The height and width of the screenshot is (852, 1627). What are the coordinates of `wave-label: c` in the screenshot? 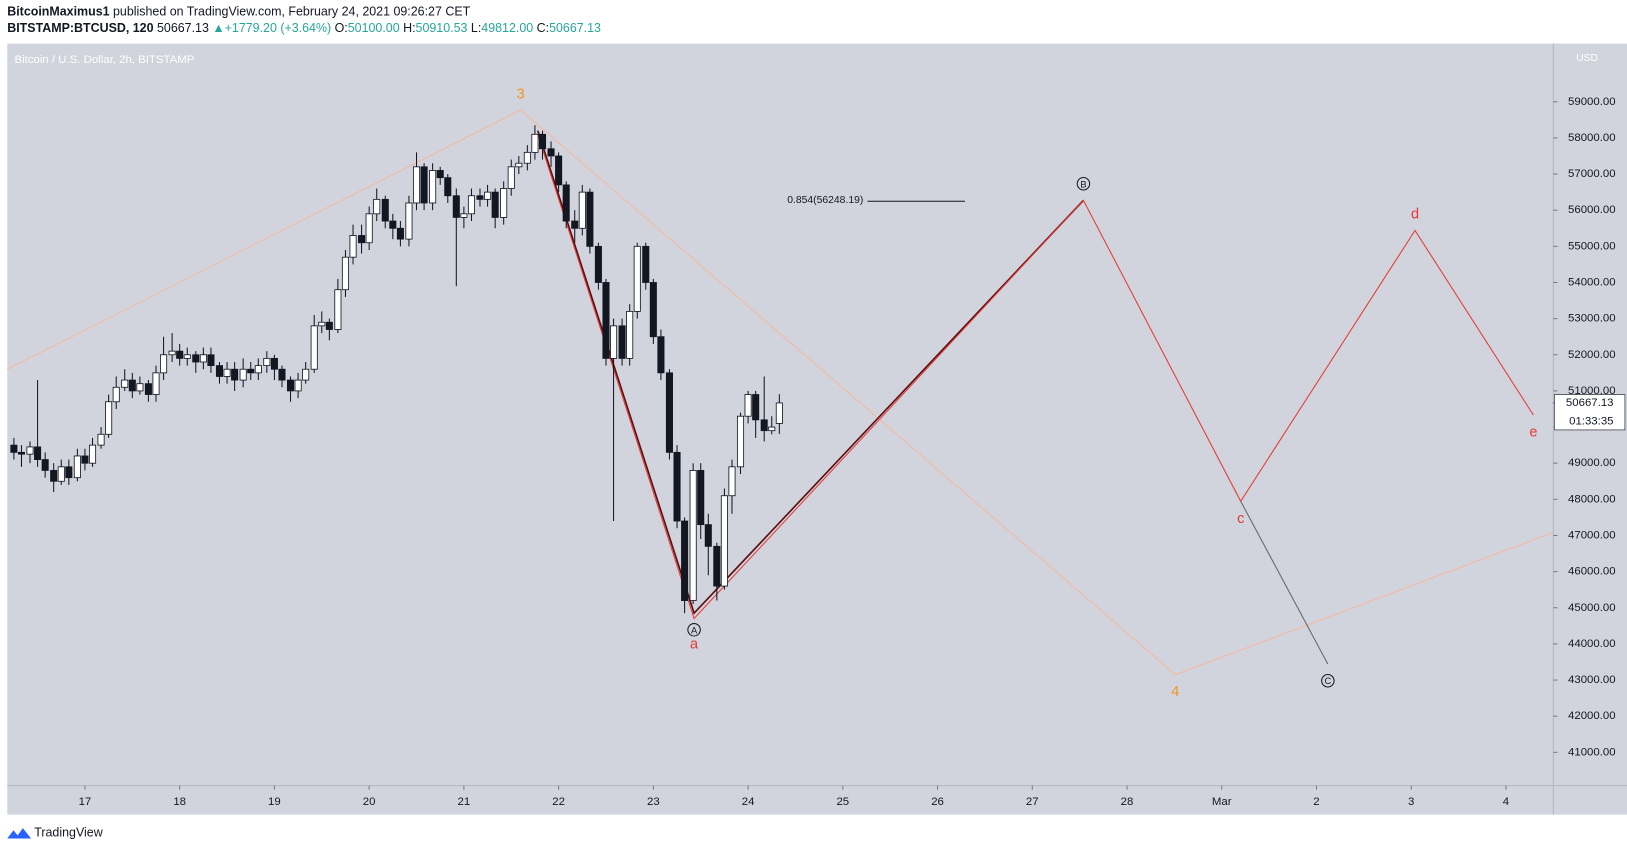 It's located at (1240, 519).